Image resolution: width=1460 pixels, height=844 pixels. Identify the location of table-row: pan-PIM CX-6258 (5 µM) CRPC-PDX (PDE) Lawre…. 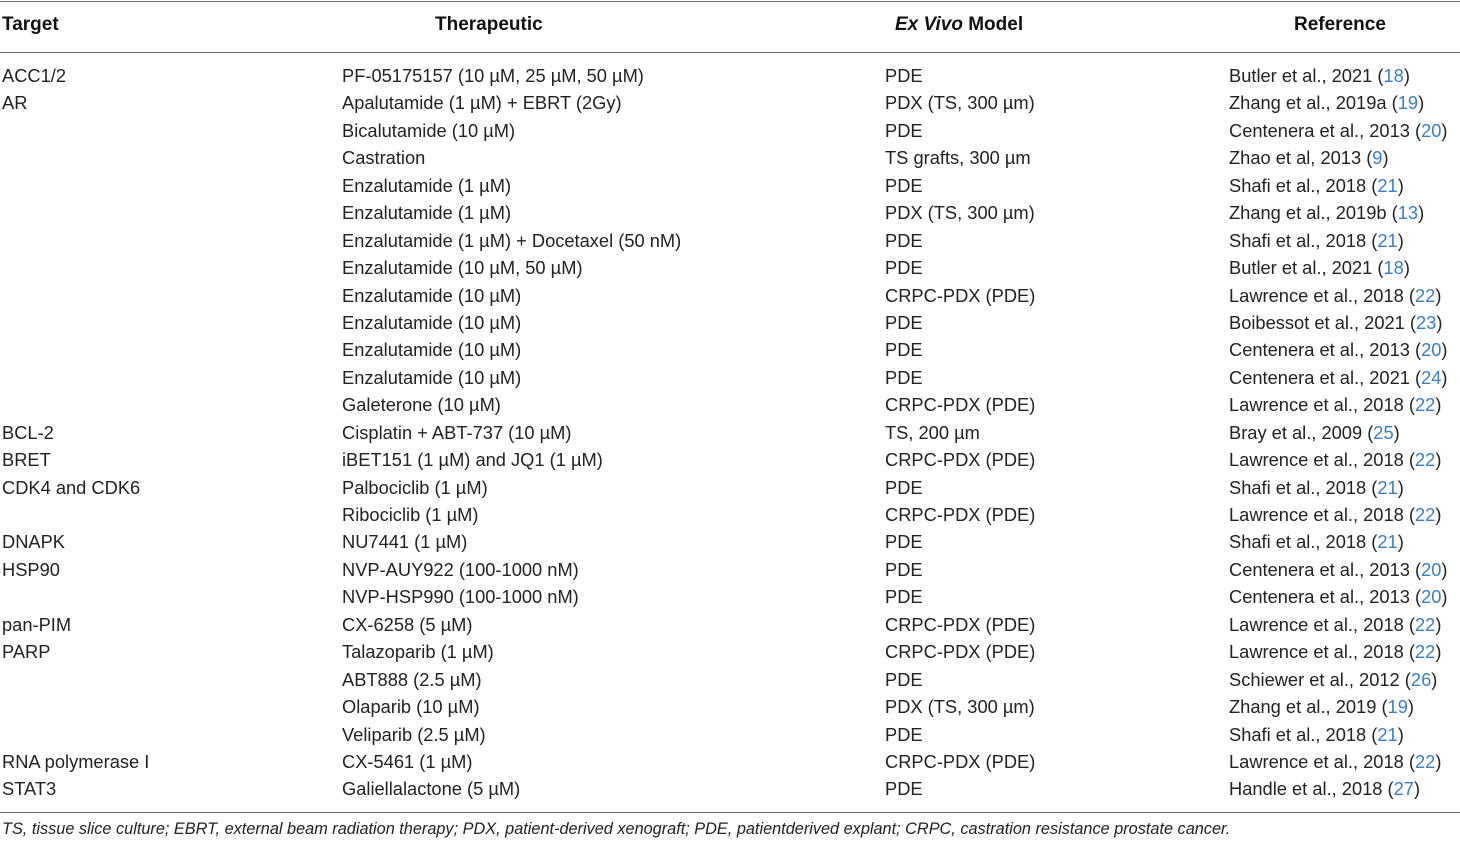
(730, 624).